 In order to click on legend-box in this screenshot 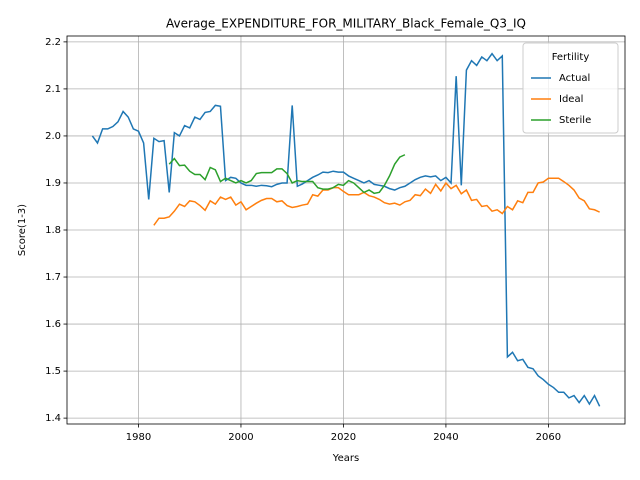, I will do `click(570, 88)`.